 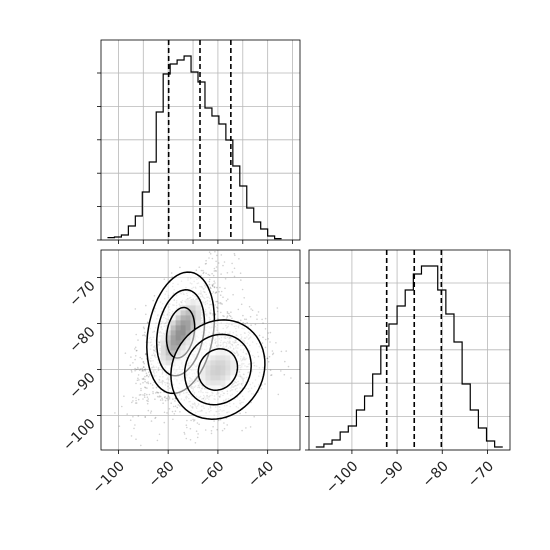 I want to click on contour-line, so click(x=218, y=369).